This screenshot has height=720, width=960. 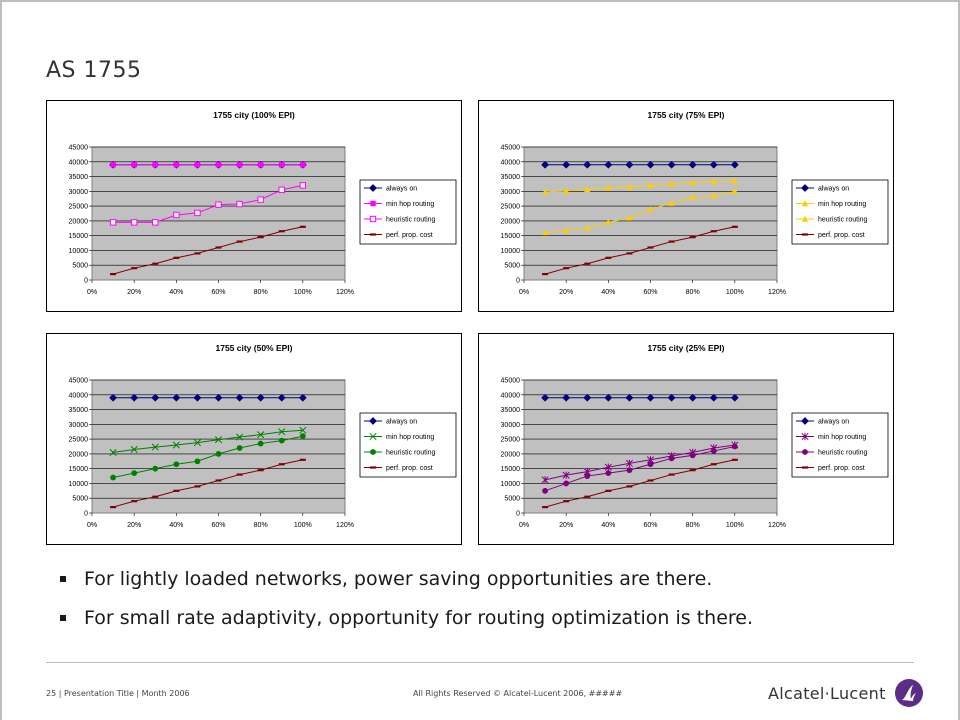 What do you see at coordinates (86, 281) in the screenshot?
I see `y-tick-label: 0` at bounding box center [86, 281].